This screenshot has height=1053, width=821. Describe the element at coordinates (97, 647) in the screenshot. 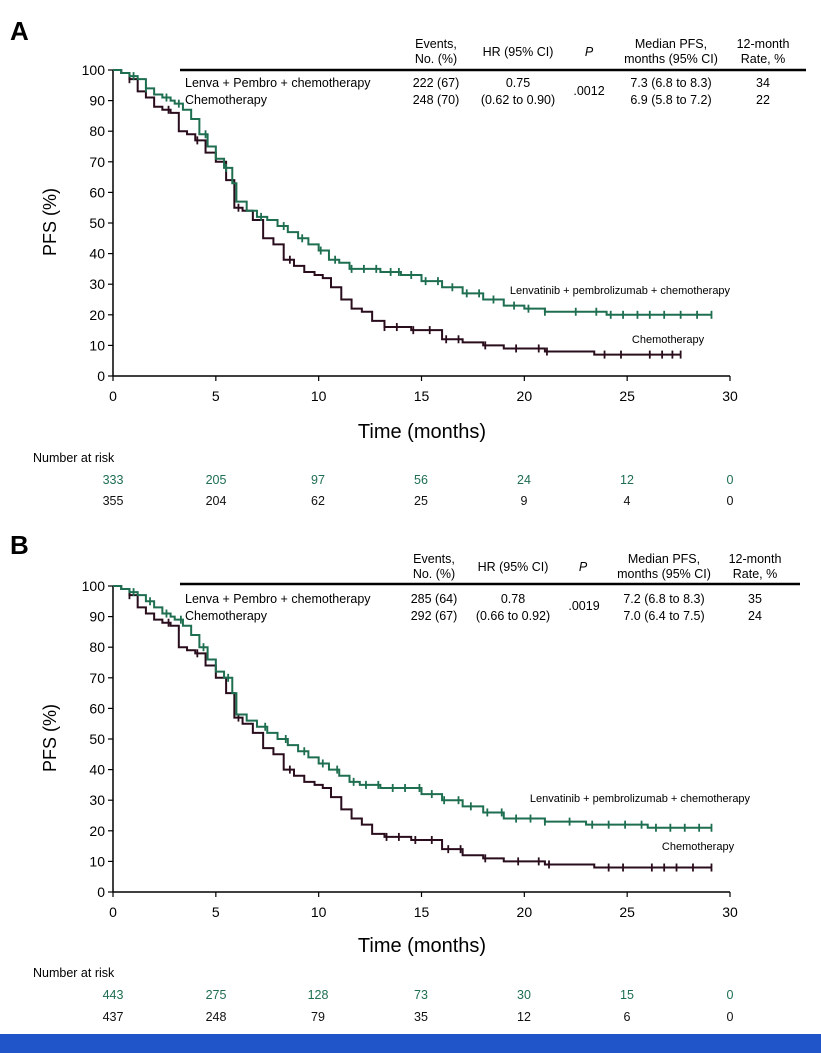

I see `y-tick-label: 80` at that location.